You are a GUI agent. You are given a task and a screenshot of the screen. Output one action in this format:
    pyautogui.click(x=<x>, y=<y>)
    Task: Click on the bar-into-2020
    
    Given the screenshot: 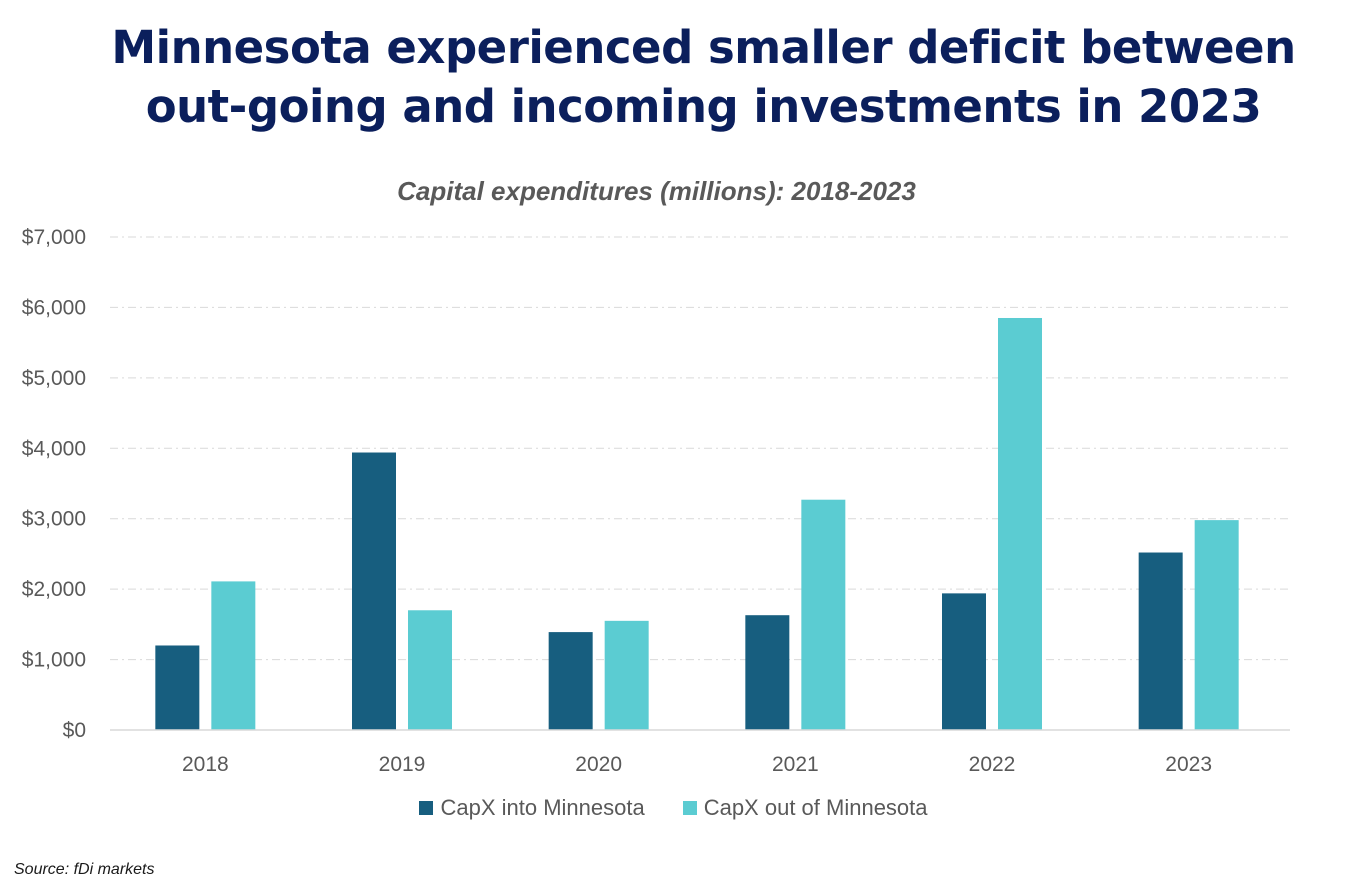 What is the action you would take?
    pyautogui.click(x=570, y=681)
    